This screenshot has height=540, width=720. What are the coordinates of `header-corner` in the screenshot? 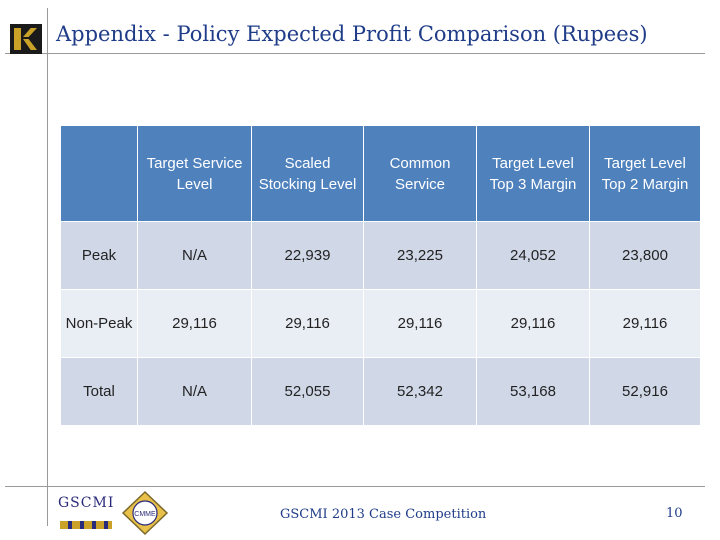 It's located at (99, 173).